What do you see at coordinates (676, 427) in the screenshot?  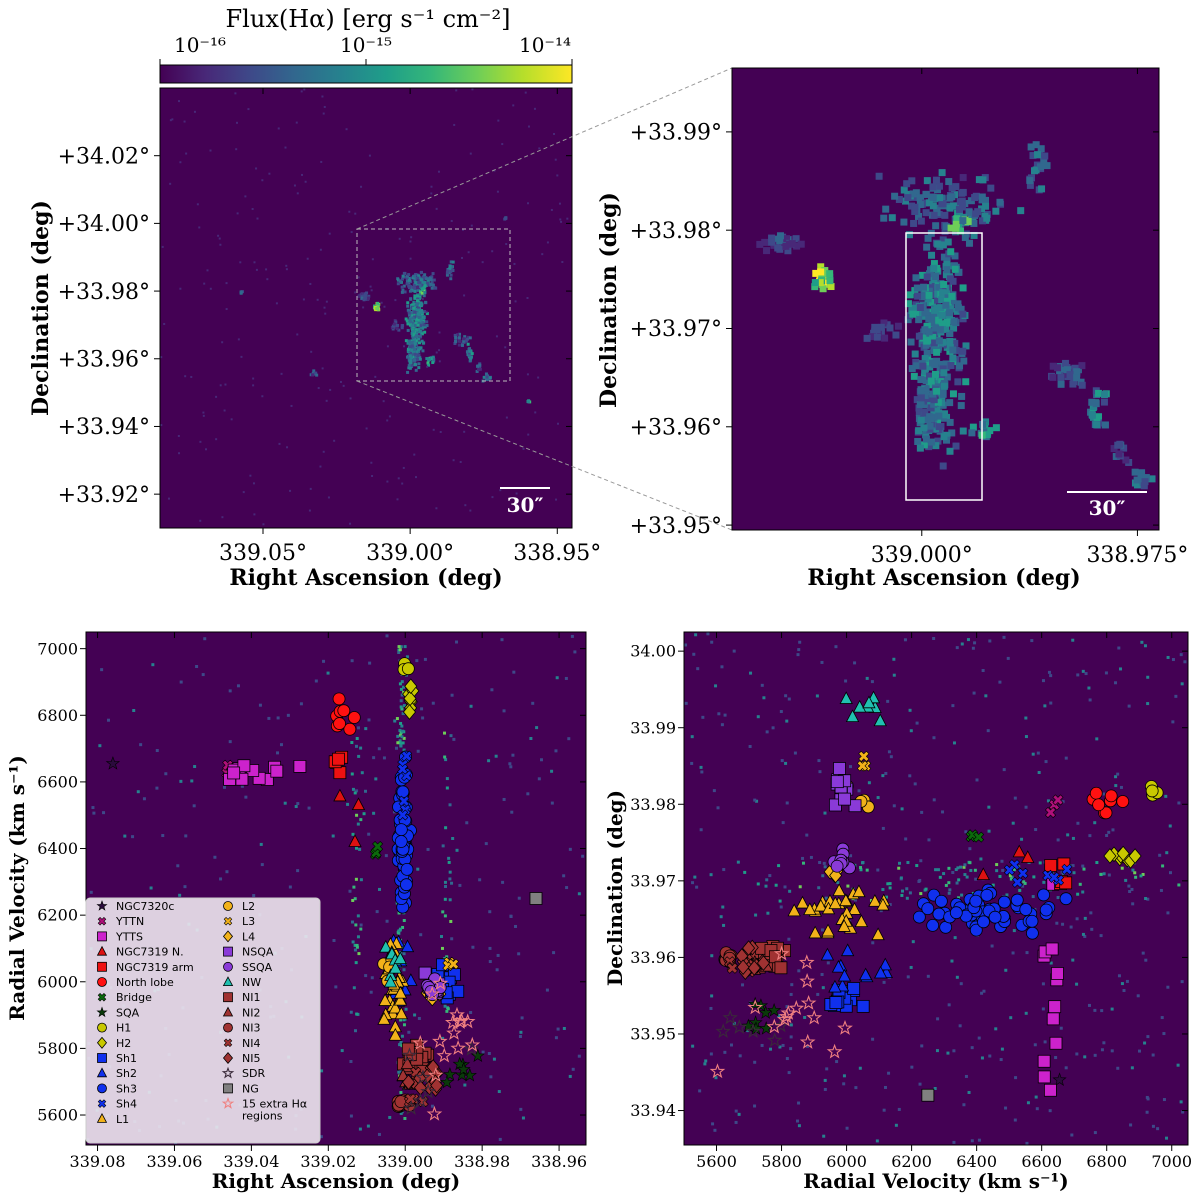 I see `ytick-label: +33.96°` at bounding box center [676, 427].